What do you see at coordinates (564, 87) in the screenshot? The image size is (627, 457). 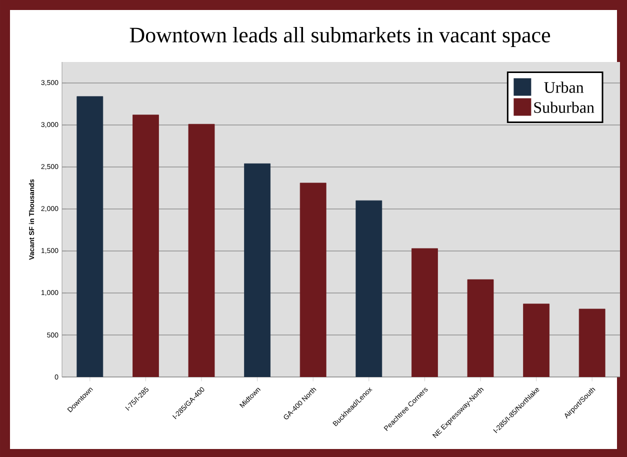 I see `legend-label: Urban` at bounding box center [564, 87].